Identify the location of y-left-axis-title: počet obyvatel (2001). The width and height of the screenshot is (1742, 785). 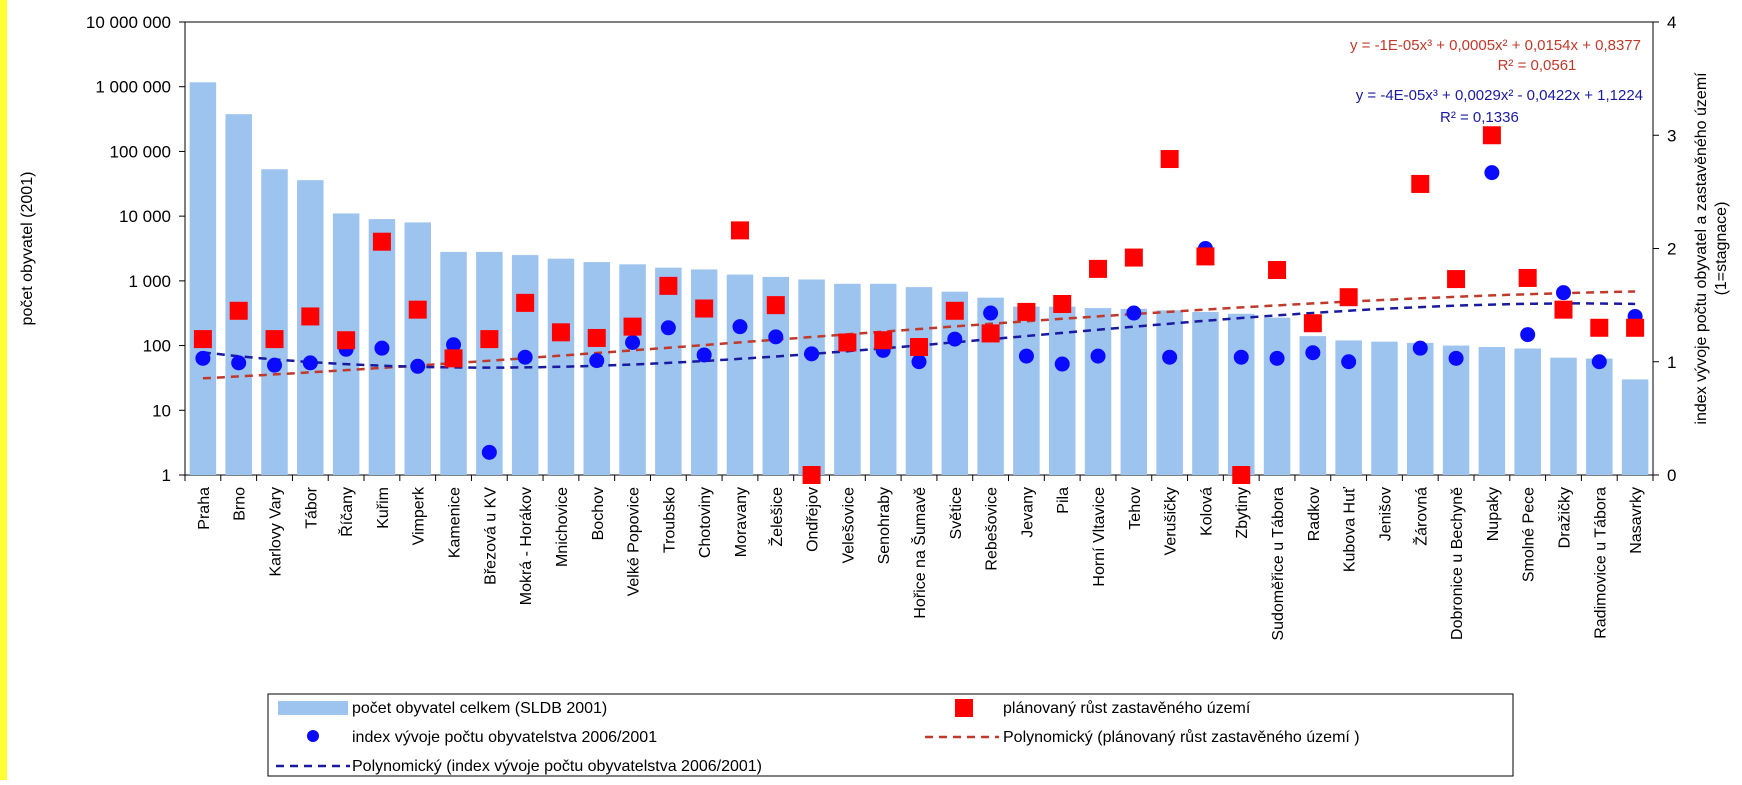
(27, 249).